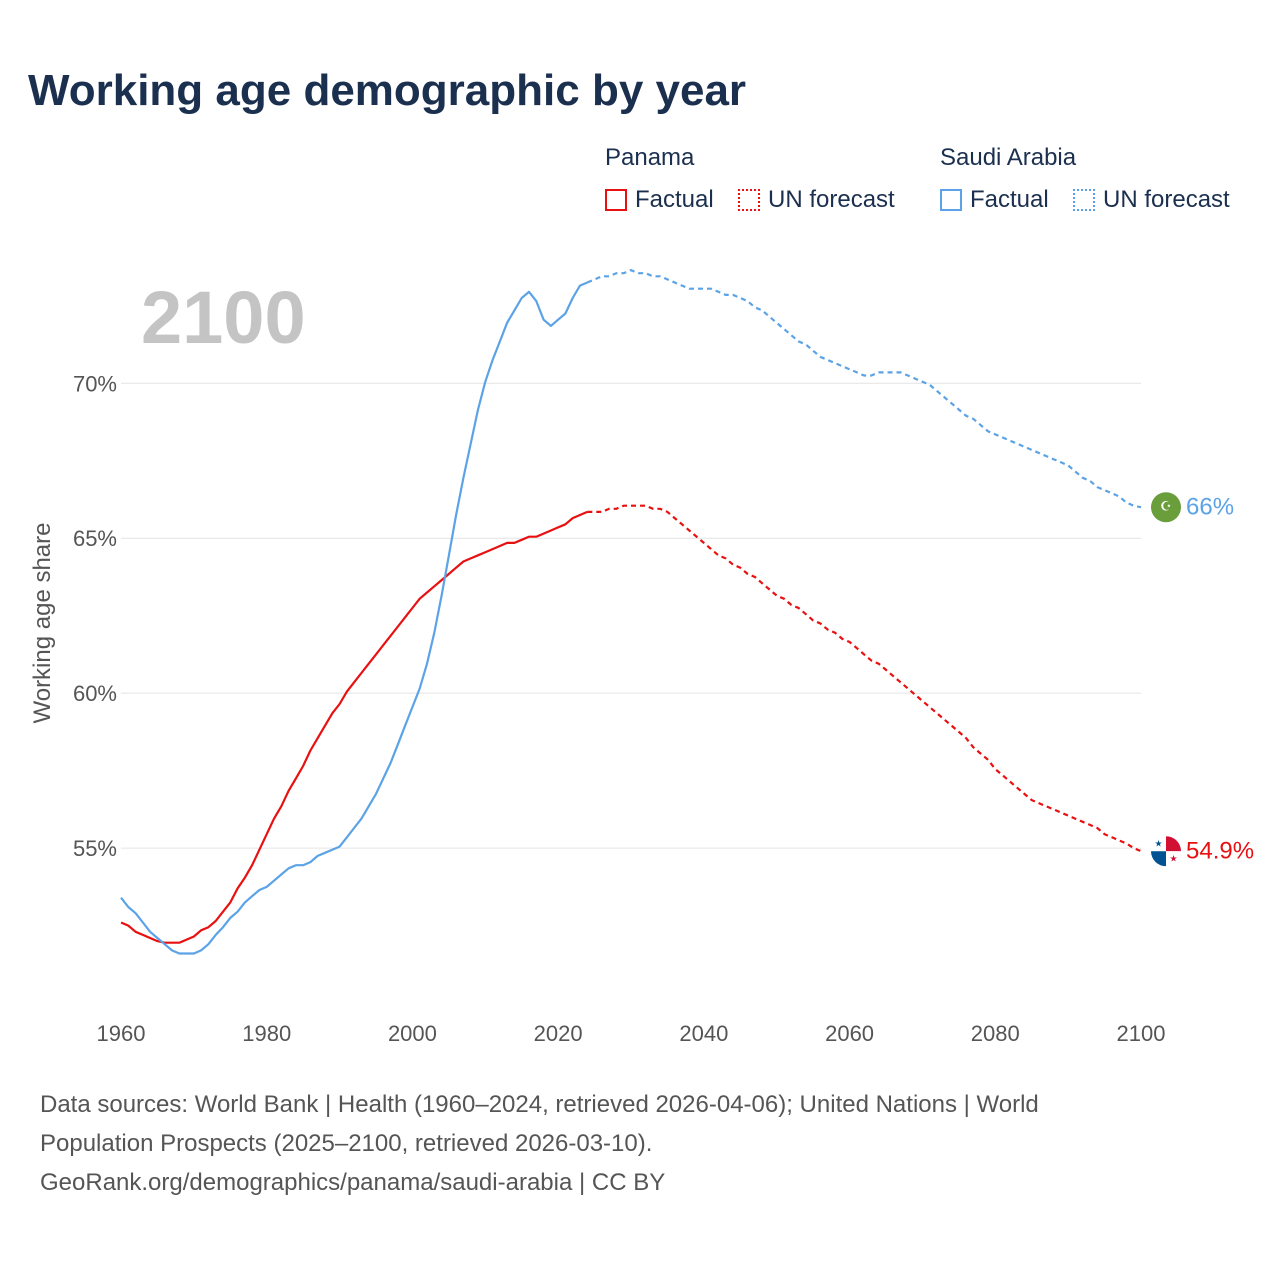 The height and width of the screenshot is (1280, 1280). Describe the element at coordinates (223, 317) in the screenshot. I see `year-label: 2100` at that location.